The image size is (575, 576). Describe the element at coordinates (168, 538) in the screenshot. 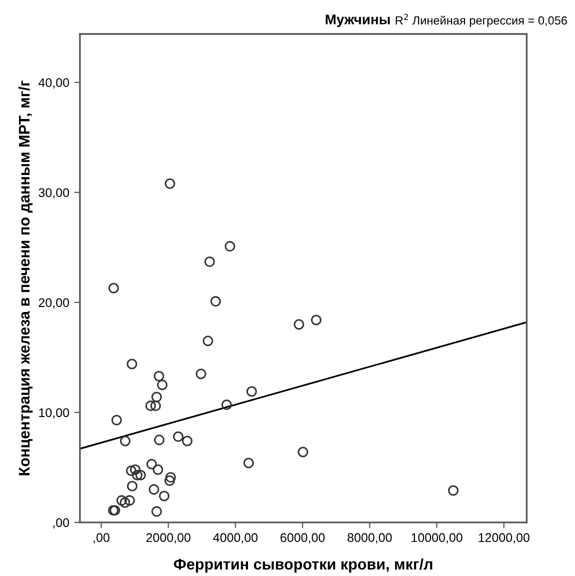

I see `x-tick-label: 2000,00` at that location.